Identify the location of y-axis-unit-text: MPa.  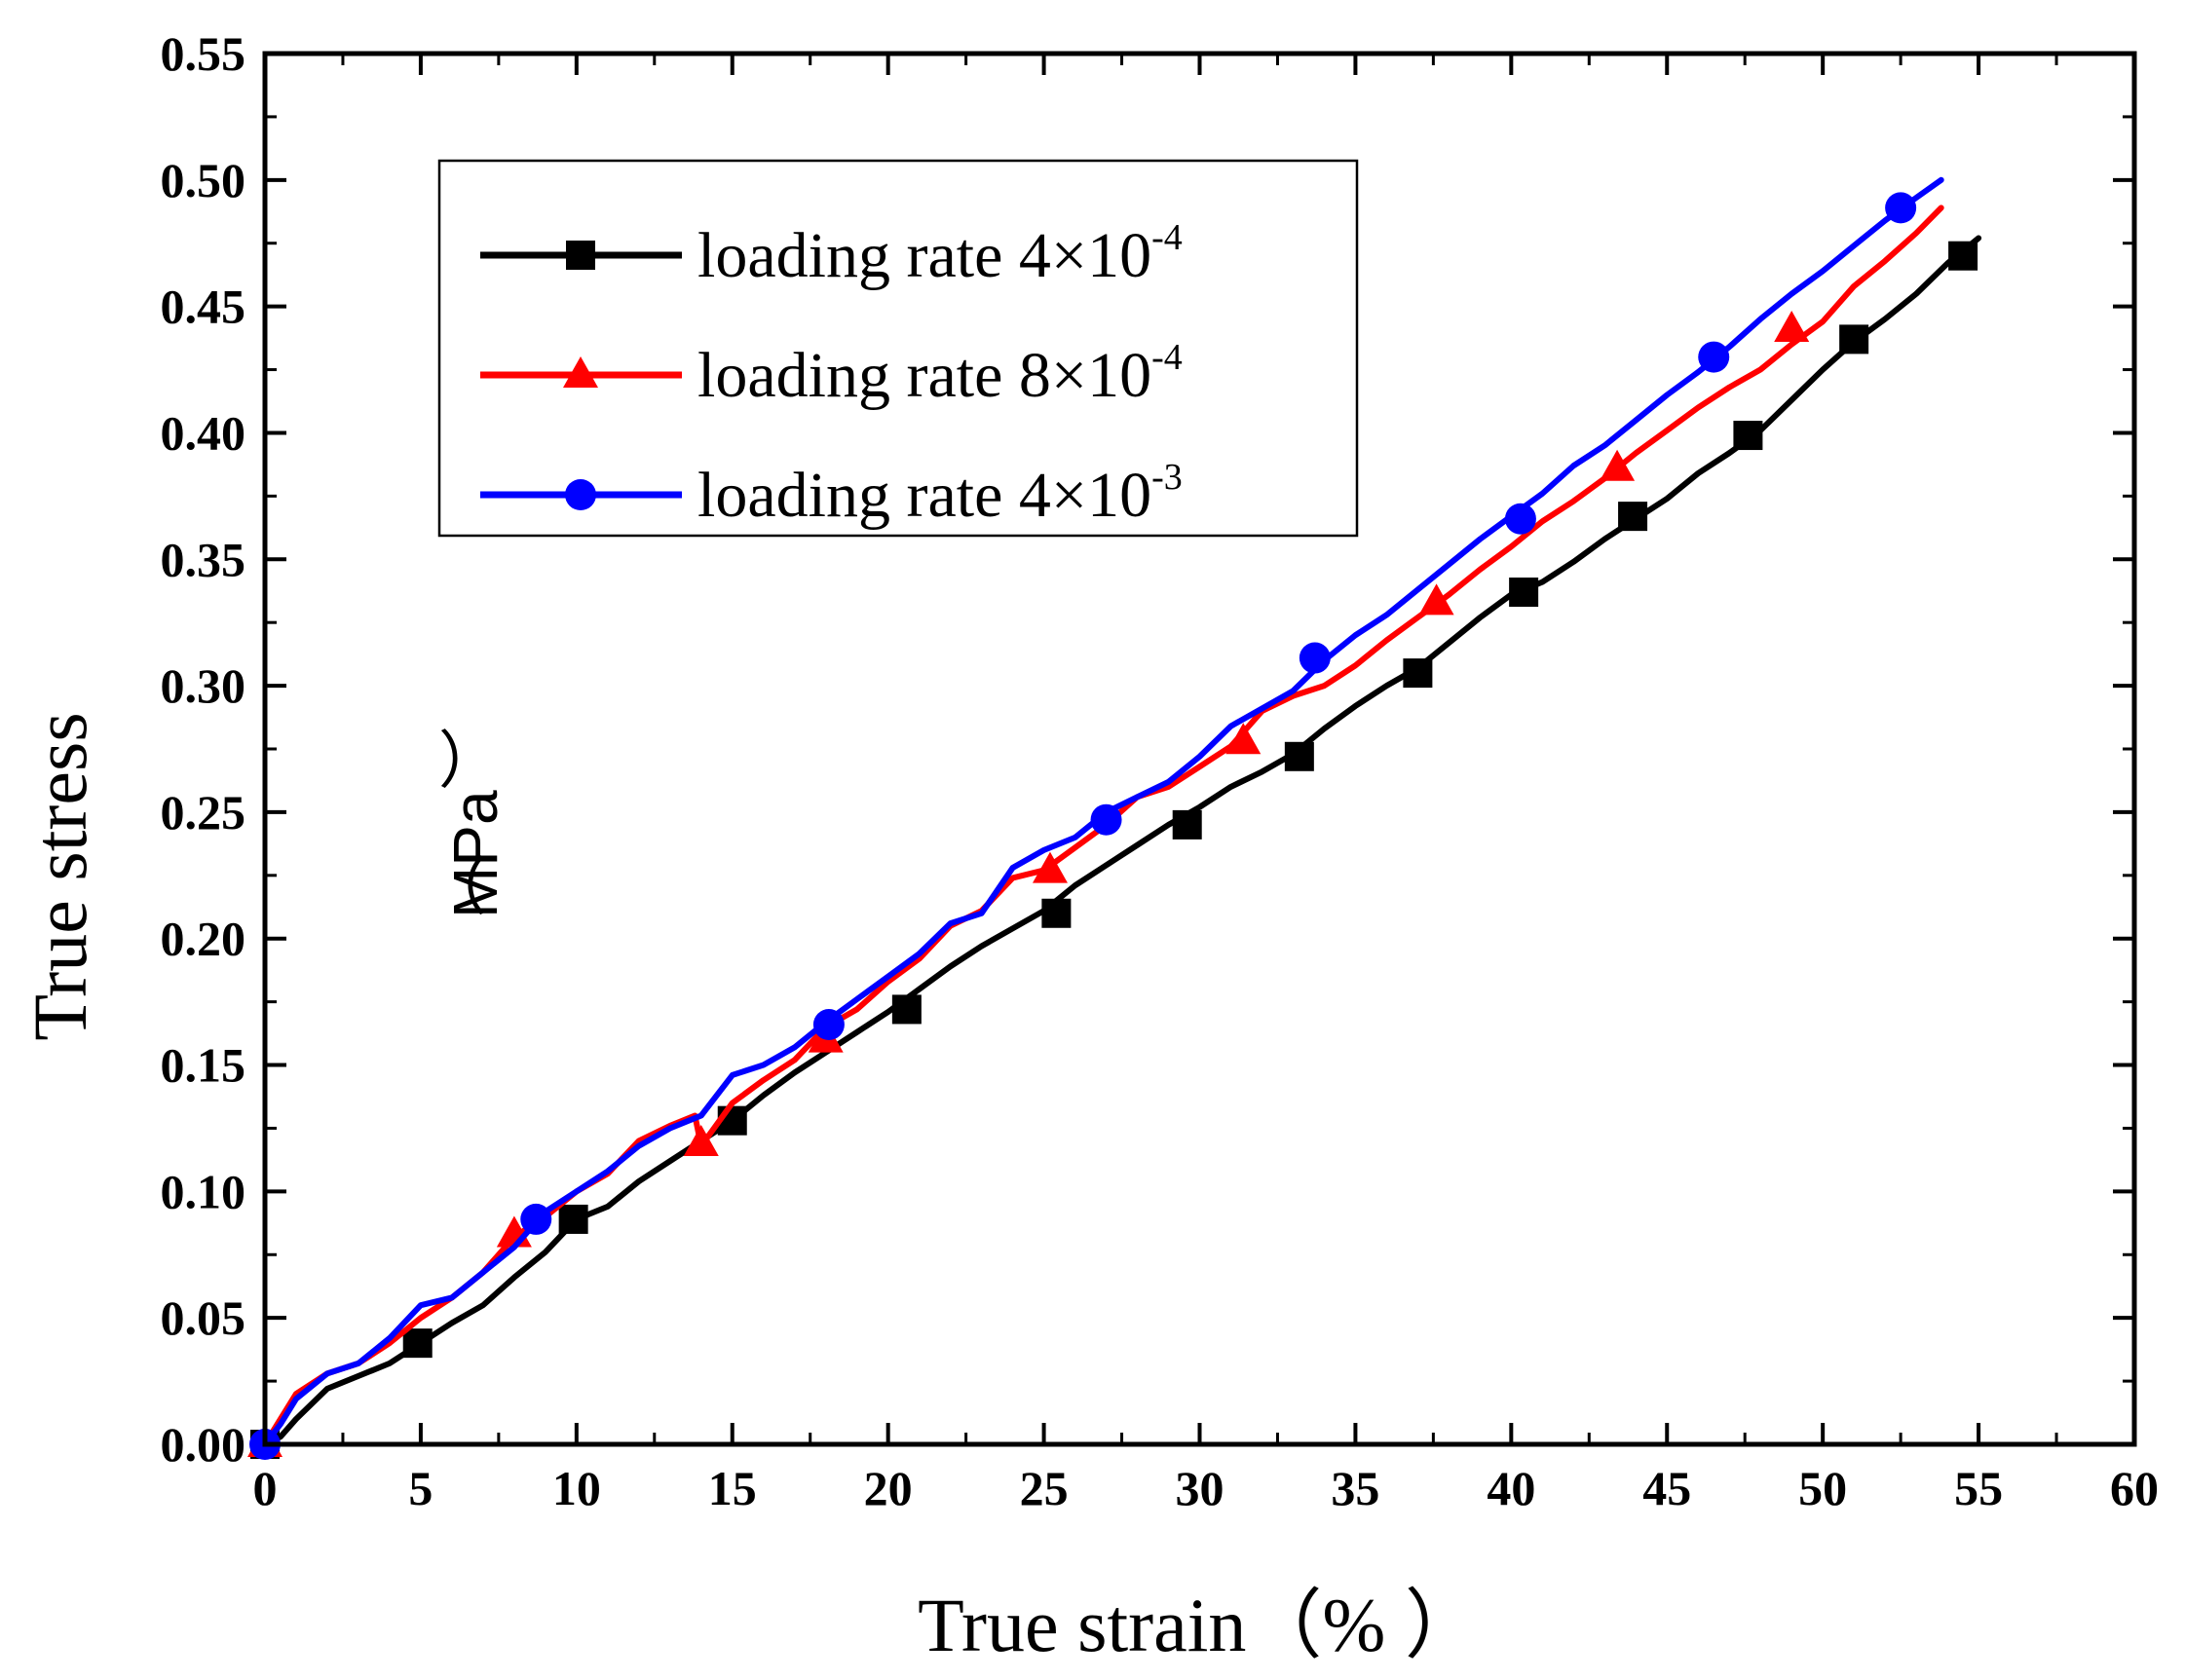
(475, 854).